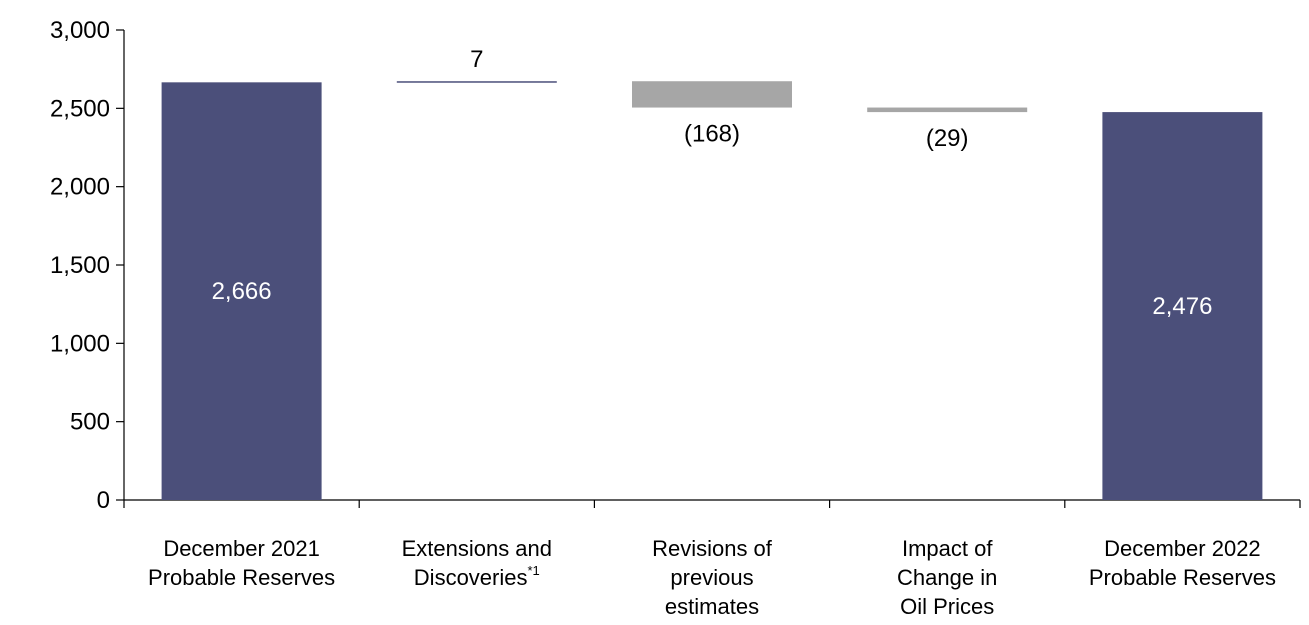 This screenshot has width=1309, height=625. I want to click on y-tick-label: 1,500, so click(80, 265).